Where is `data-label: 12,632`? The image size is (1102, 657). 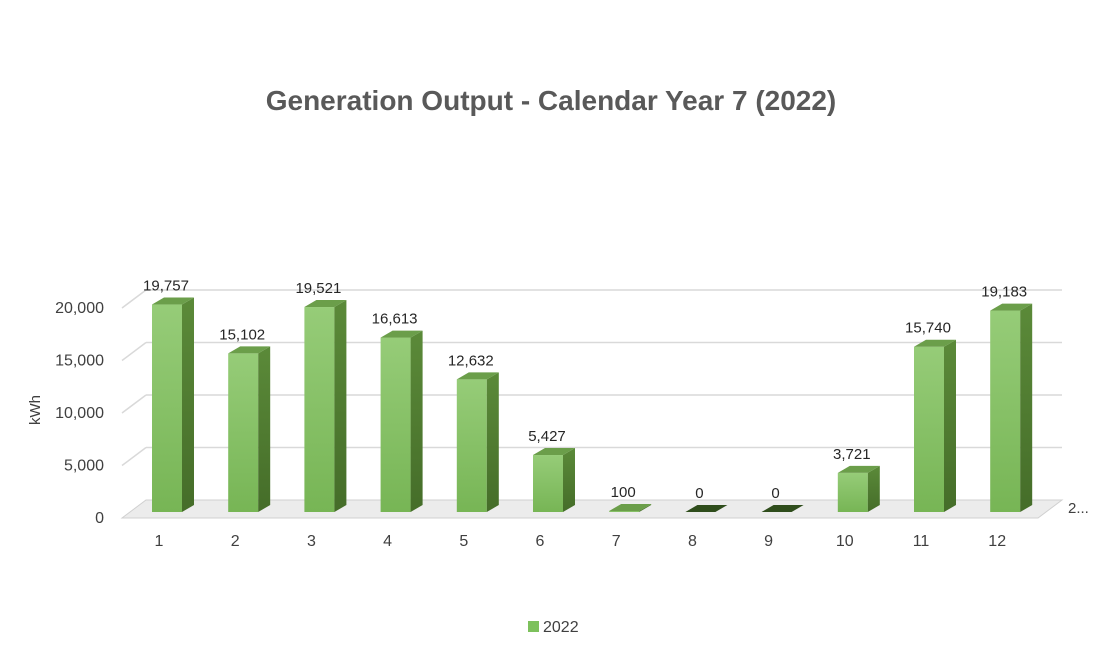 data-label: 12,632 is located at coordinates (471, 360).